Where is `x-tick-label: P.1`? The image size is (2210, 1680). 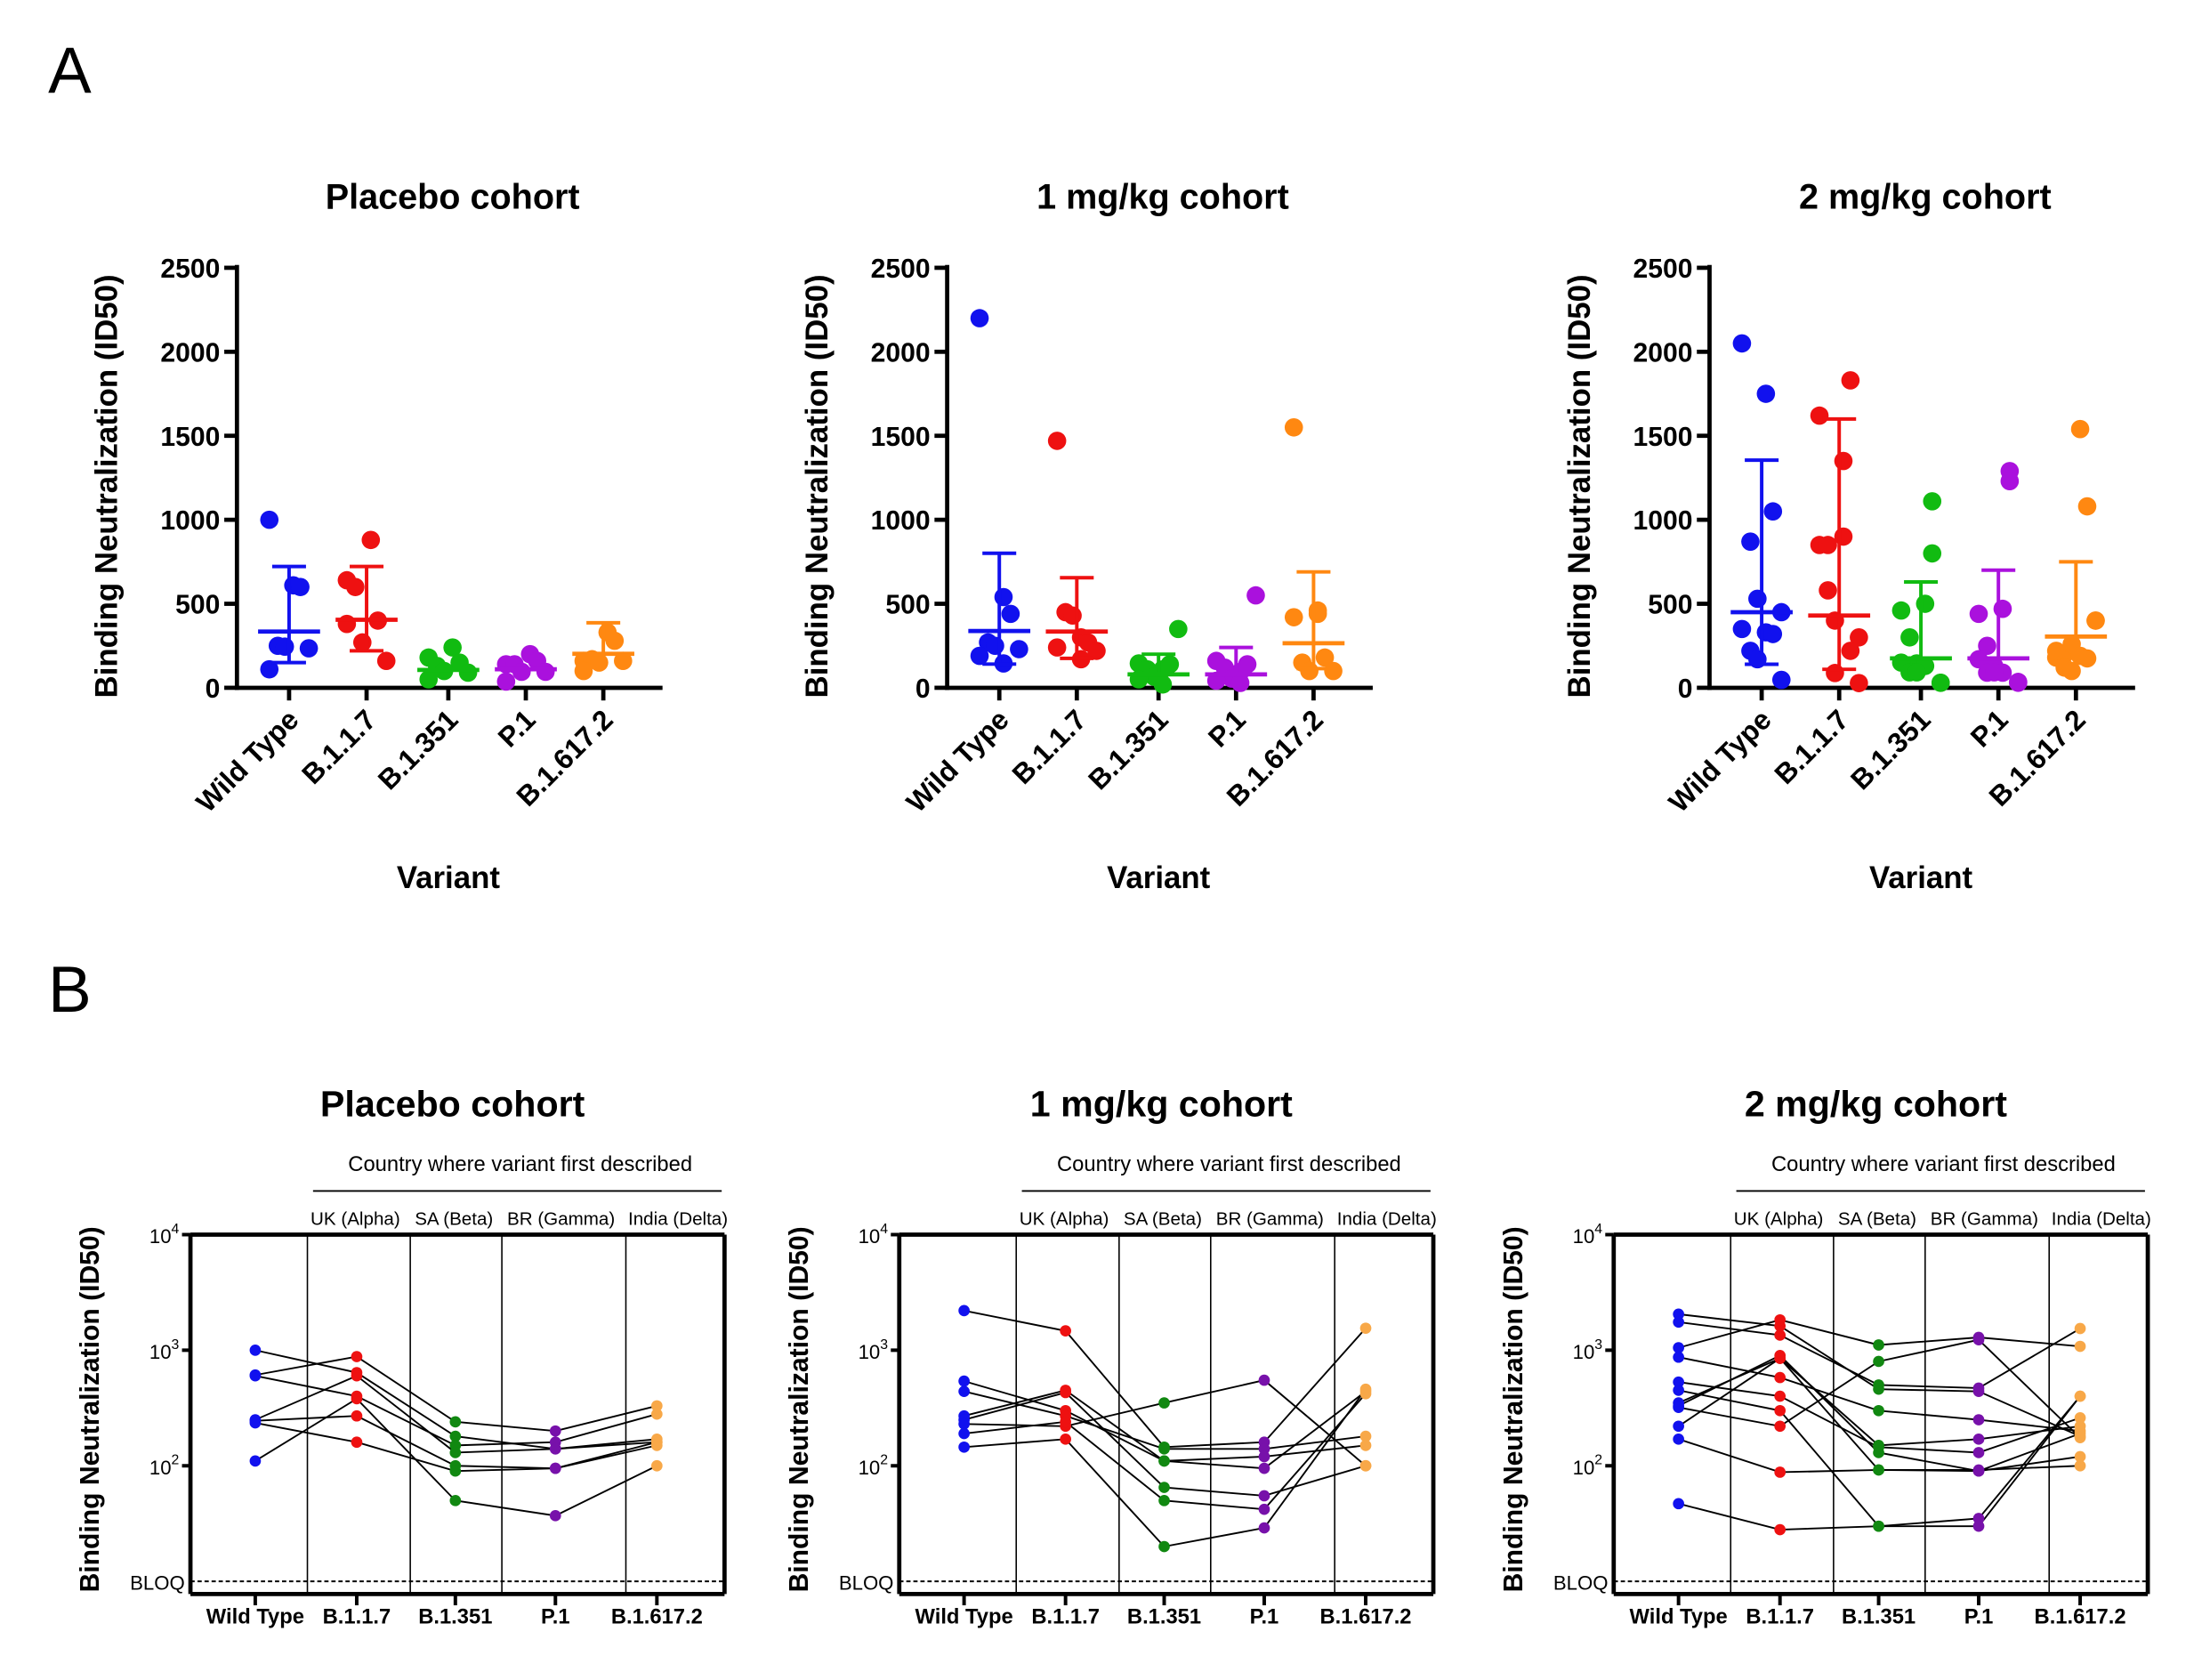
x-tick-label: P.1 is located at coordinates (1264, 1617).